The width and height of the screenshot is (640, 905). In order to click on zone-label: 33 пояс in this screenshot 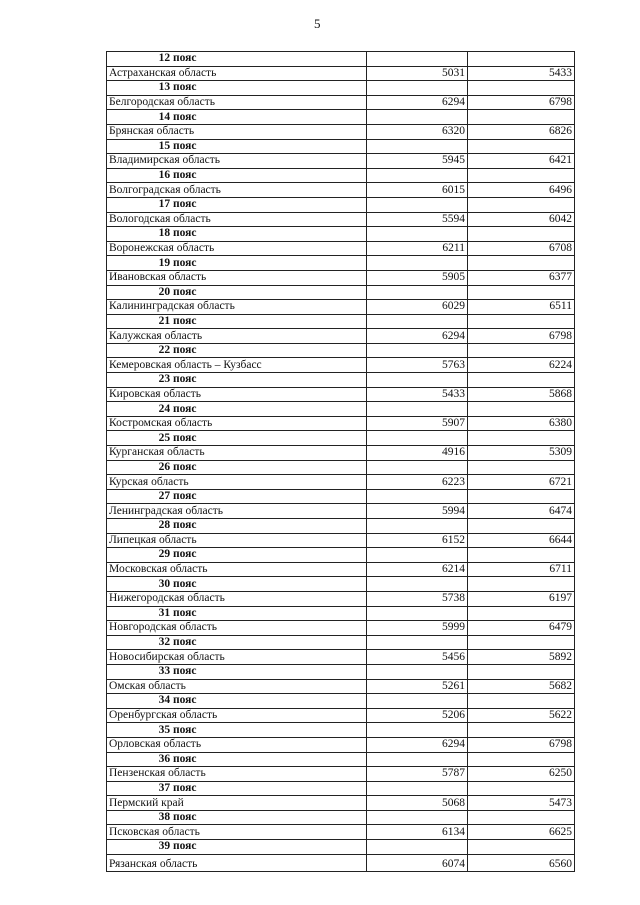, I will do `click(236, 671)`.